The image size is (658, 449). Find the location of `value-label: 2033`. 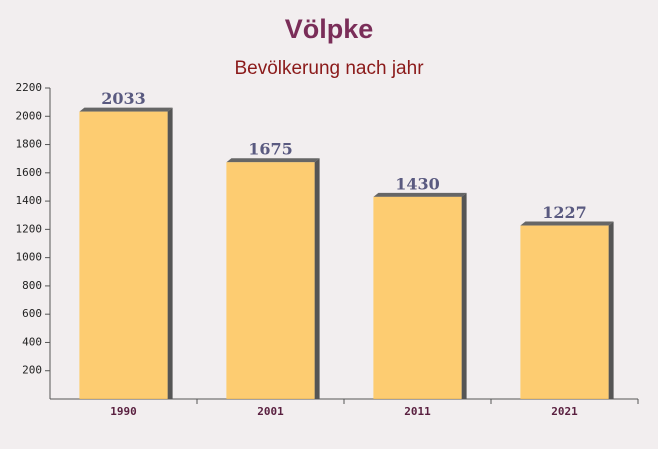

value-label: 2033 is located at coordinates (123, 98).